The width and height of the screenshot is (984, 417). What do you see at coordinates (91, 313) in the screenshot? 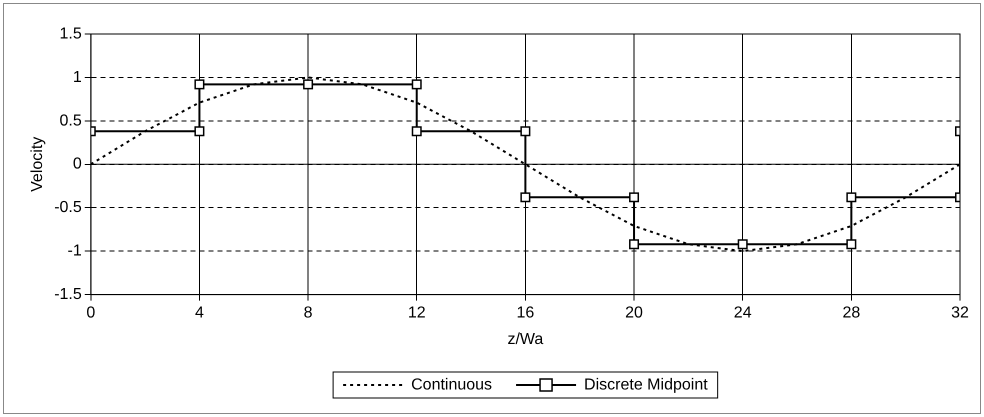
I see `x-tick-label: 0` at bounding box center [91, 313].